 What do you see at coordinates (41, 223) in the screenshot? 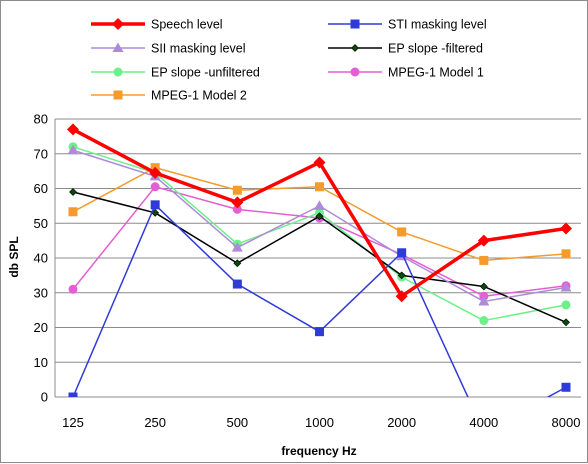
I see `y-tick-label: 50` at bounding box center [41, 223].